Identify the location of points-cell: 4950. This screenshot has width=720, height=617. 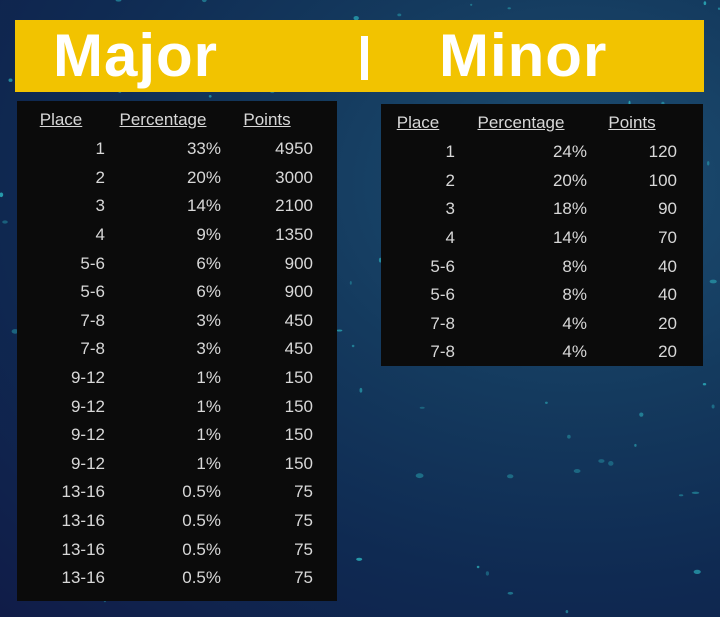
(294, 149).